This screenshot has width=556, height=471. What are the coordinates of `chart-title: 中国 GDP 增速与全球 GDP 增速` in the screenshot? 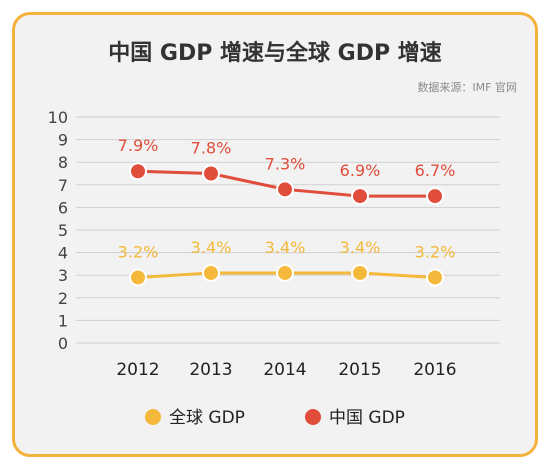 It's located at (275, 53).